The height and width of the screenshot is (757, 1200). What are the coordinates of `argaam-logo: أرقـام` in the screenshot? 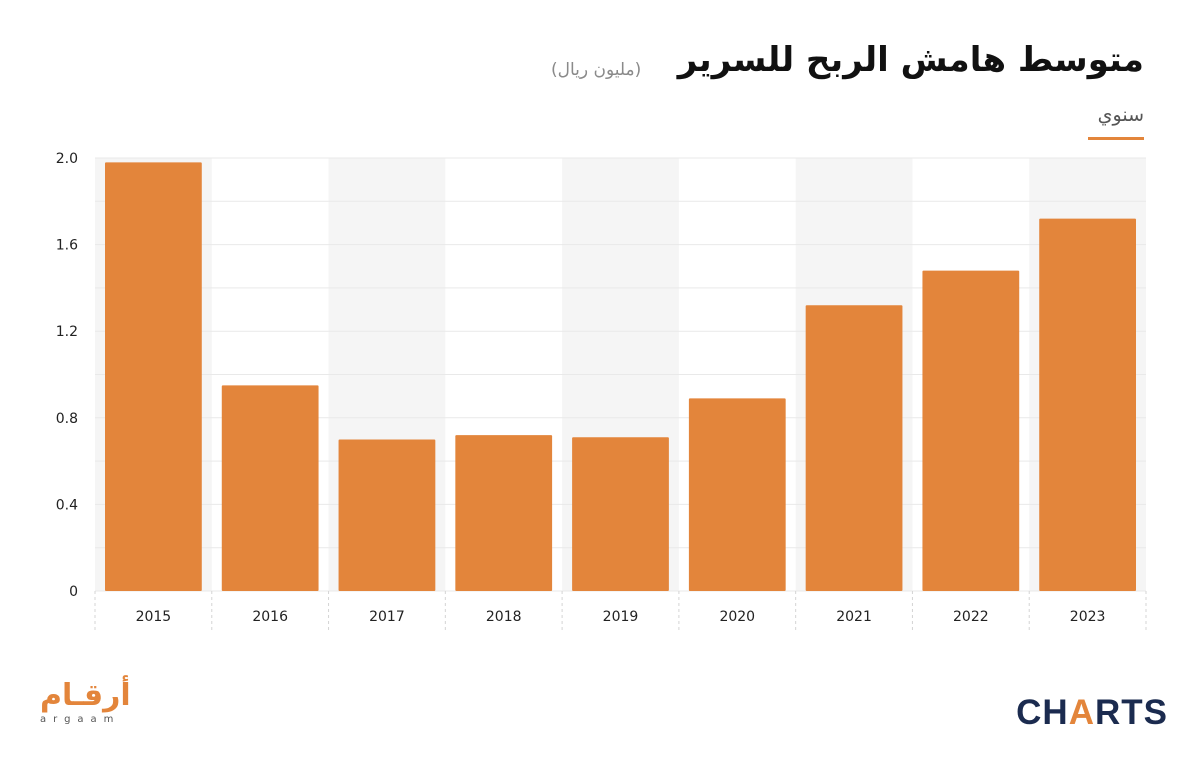 It's located at (85, 695).